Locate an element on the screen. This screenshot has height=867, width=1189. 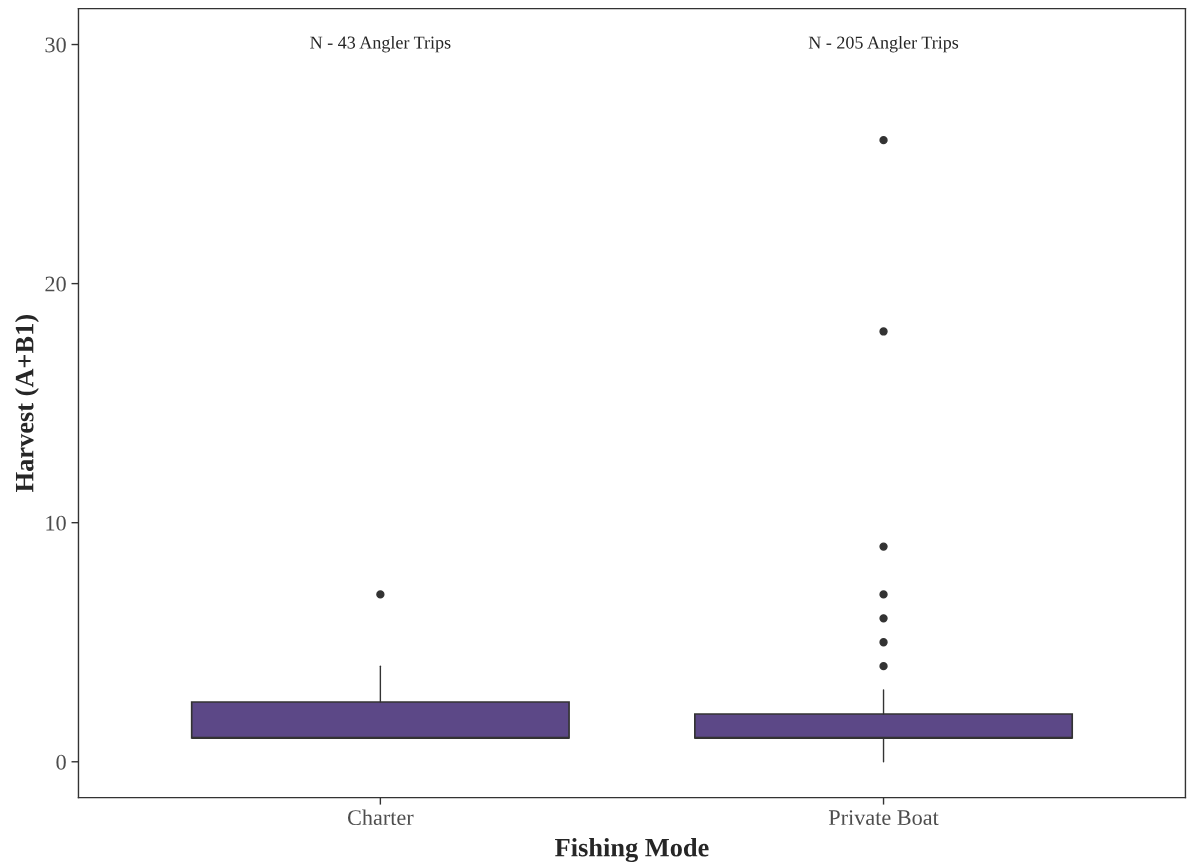
y-tick-label: 10 is located at coordinates (56, 523).